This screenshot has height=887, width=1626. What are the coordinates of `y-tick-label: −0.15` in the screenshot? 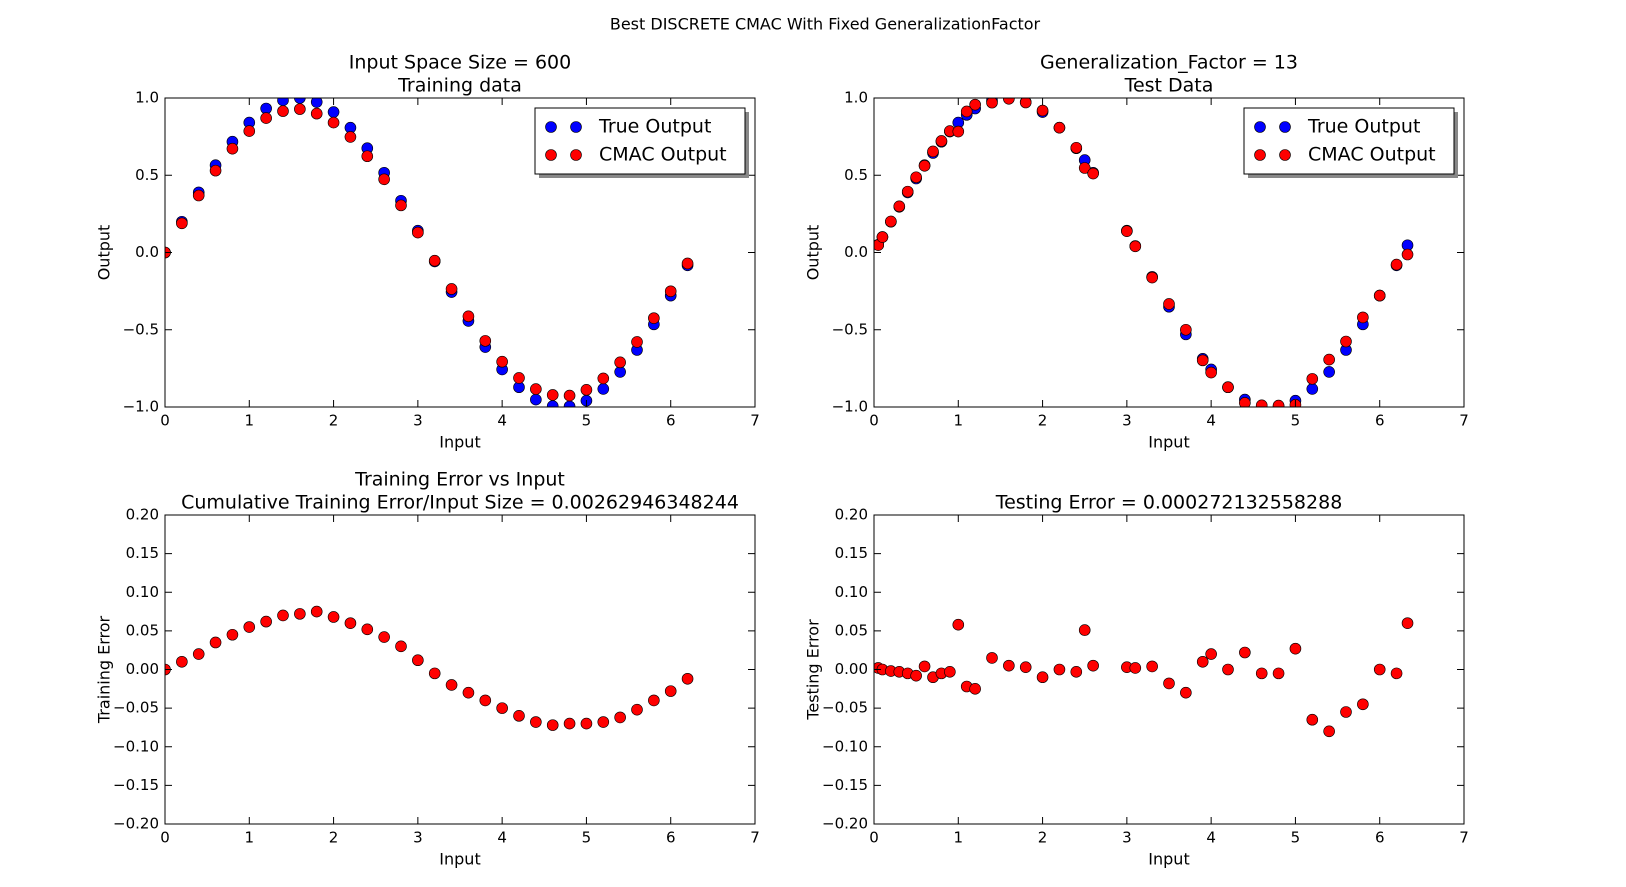 It's located at (136, 785).